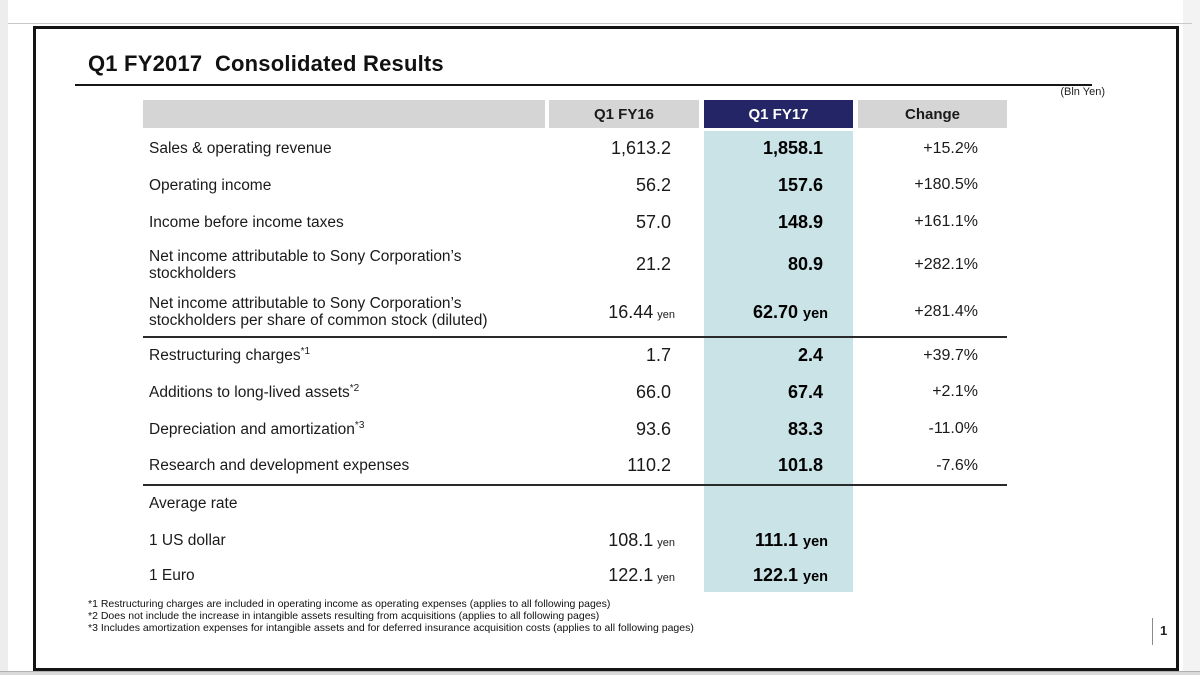  Describe the element at coordinates (1082, 92) in the screenshot. I see `unit-note: (Bln Yen)` at that location.